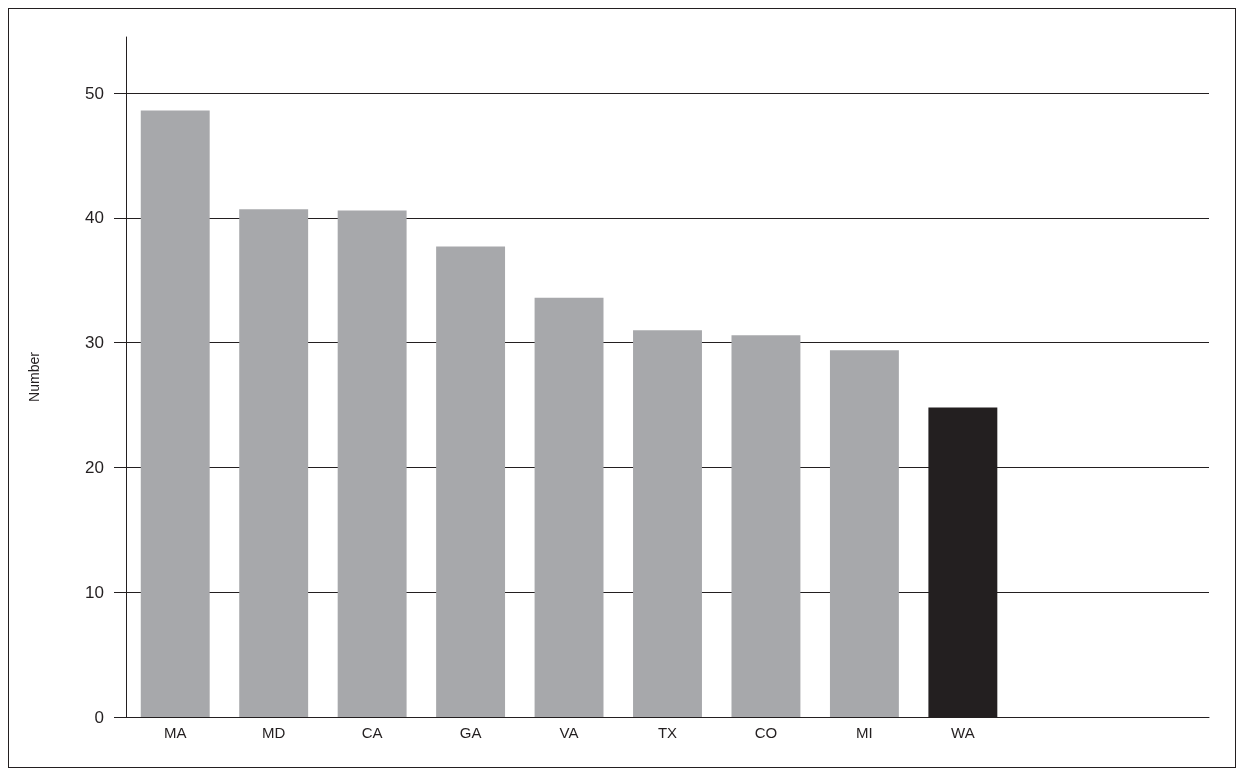 This screenshot has width=1244, height=776. What do you see at coordinates (99, 717) in the screenshot?
I see `y-tick-label: 0` at bounding box center [99, 717].